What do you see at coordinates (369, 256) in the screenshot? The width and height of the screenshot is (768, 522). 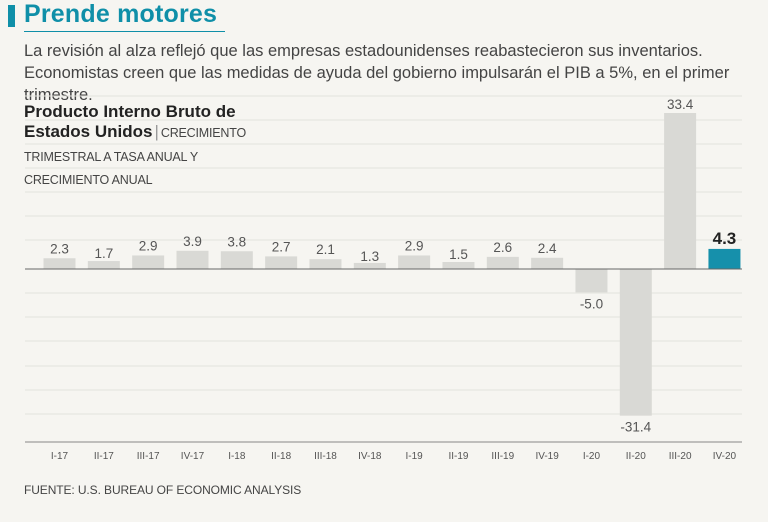 I see `value-label-IV-18: 1.3` at bounding box center [369, 256].